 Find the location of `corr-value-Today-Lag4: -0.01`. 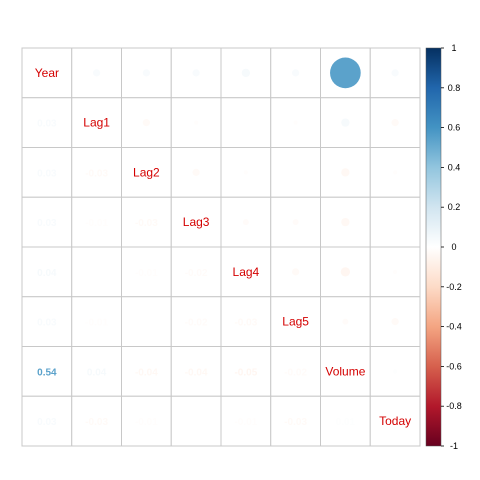

corr-value-Today-Lag4: -0.01 is located at coordinates (245, 422).